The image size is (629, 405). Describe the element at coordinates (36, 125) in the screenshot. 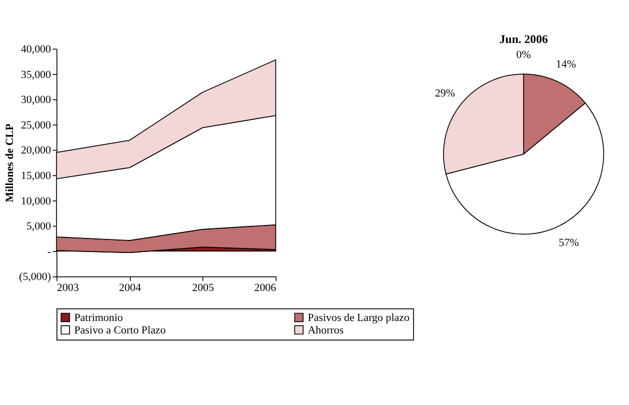

I see `y-tick-label: 25,000` at that location.